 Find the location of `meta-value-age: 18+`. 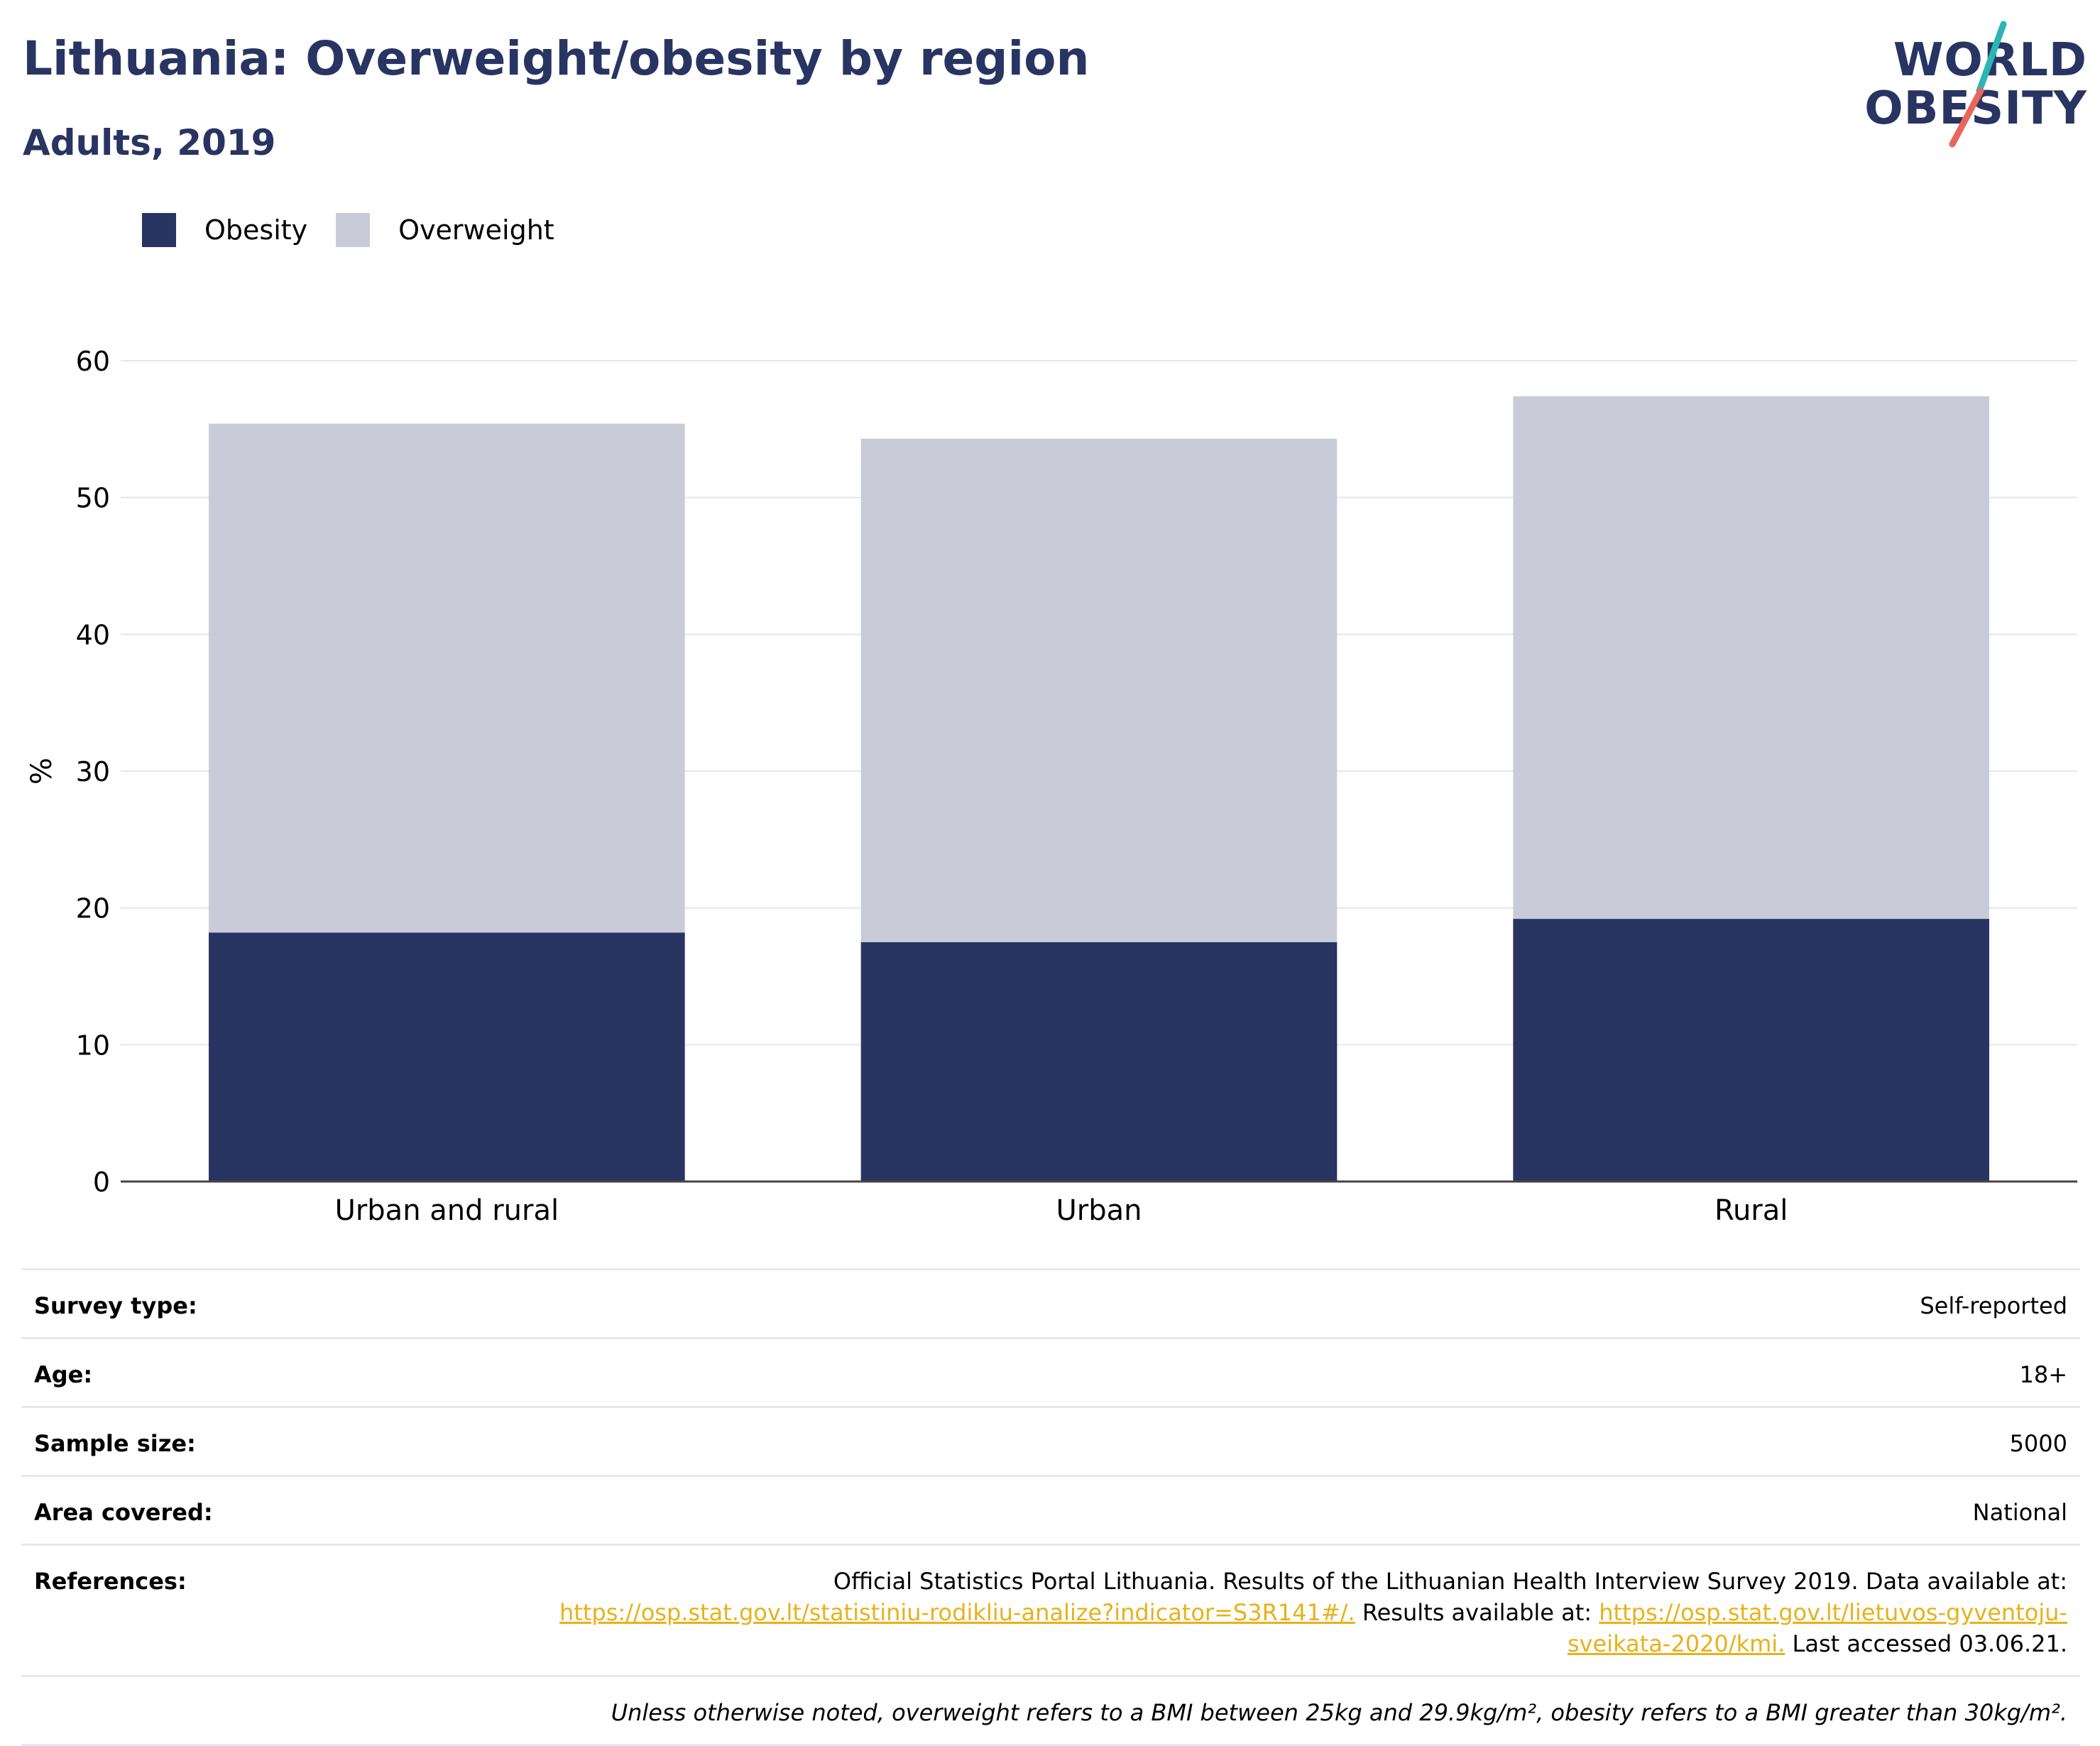

meta-value-age: 18+ is located at coordinates (2043, 1374).